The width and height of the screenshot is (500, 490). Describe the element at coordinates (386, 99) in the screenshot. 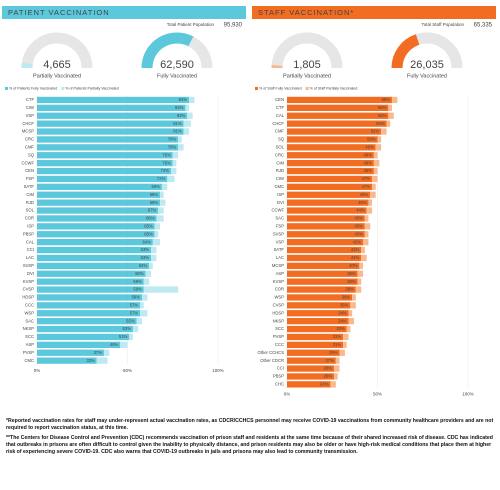

I see `value-label: 58%` at that location.